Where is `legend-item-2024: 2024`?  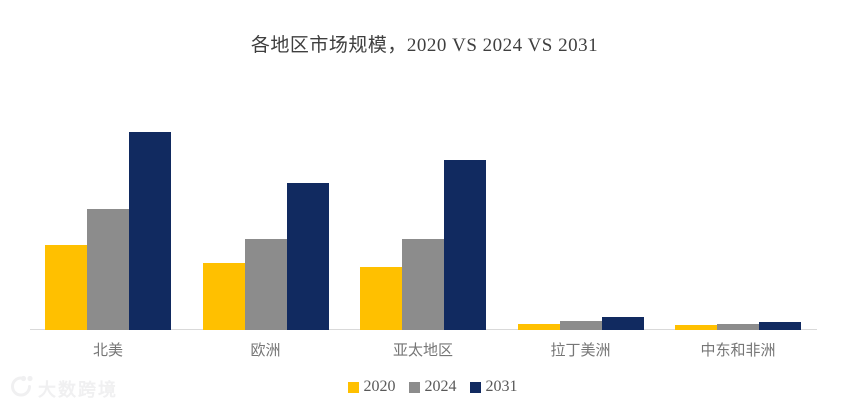
legend-item-2024: 2024 is located at coordinates (432, 387).